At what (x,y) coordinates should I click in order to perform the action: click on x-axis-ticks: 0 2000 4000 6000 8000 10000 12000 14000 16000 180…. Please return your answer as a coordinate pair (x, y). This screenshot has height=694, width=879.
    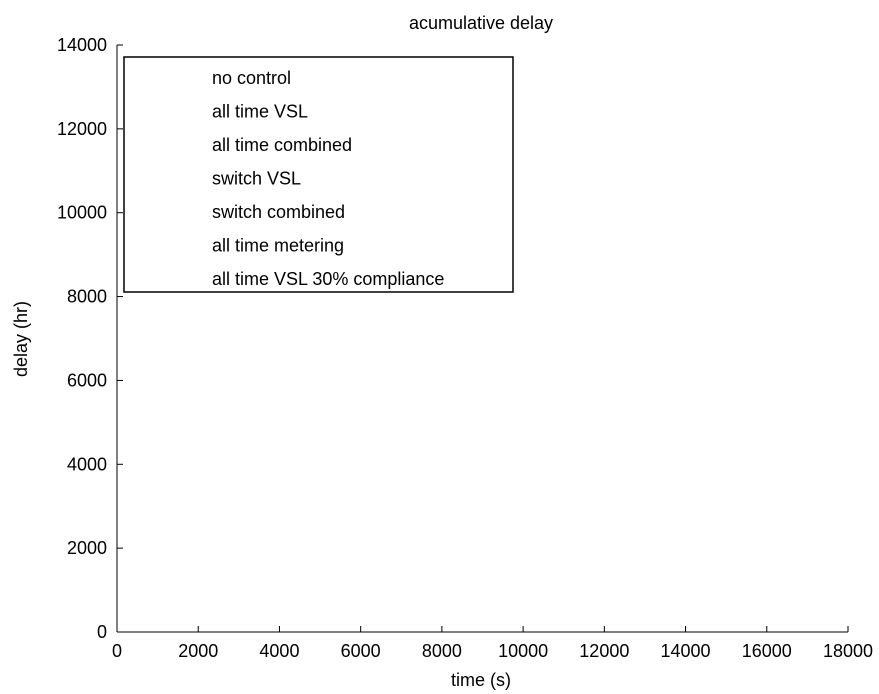
    Looking at the image, I should click on (492, 643).